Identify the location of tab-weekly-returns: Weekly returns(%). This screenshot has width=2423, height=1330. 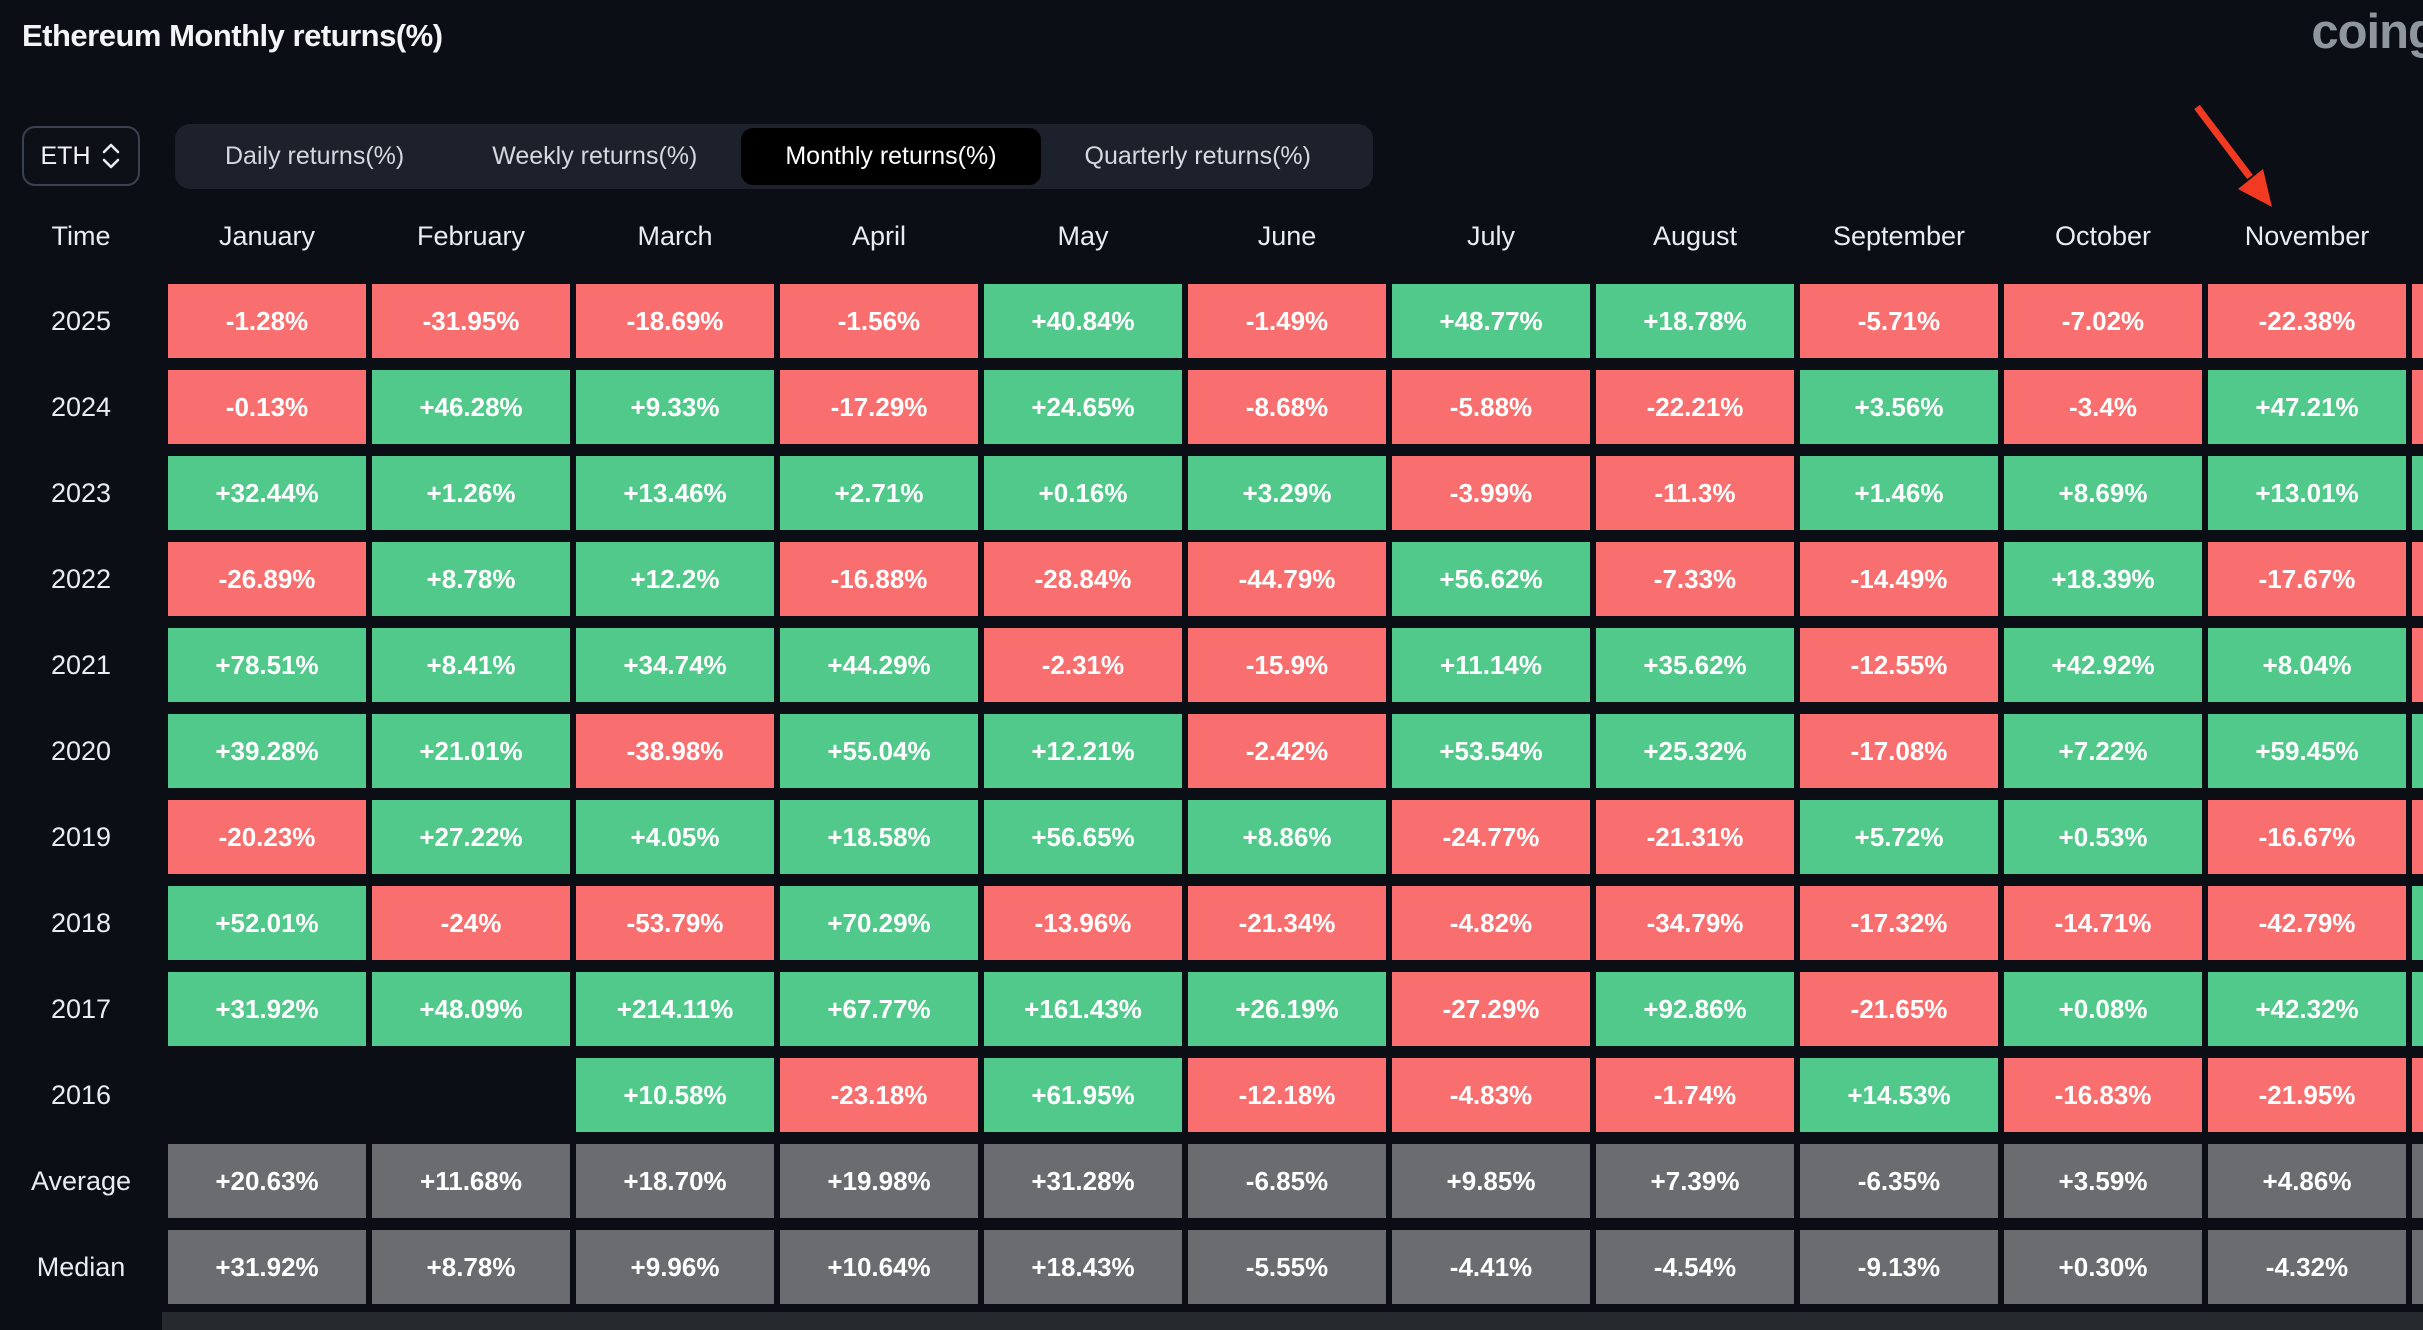
(595, 156).